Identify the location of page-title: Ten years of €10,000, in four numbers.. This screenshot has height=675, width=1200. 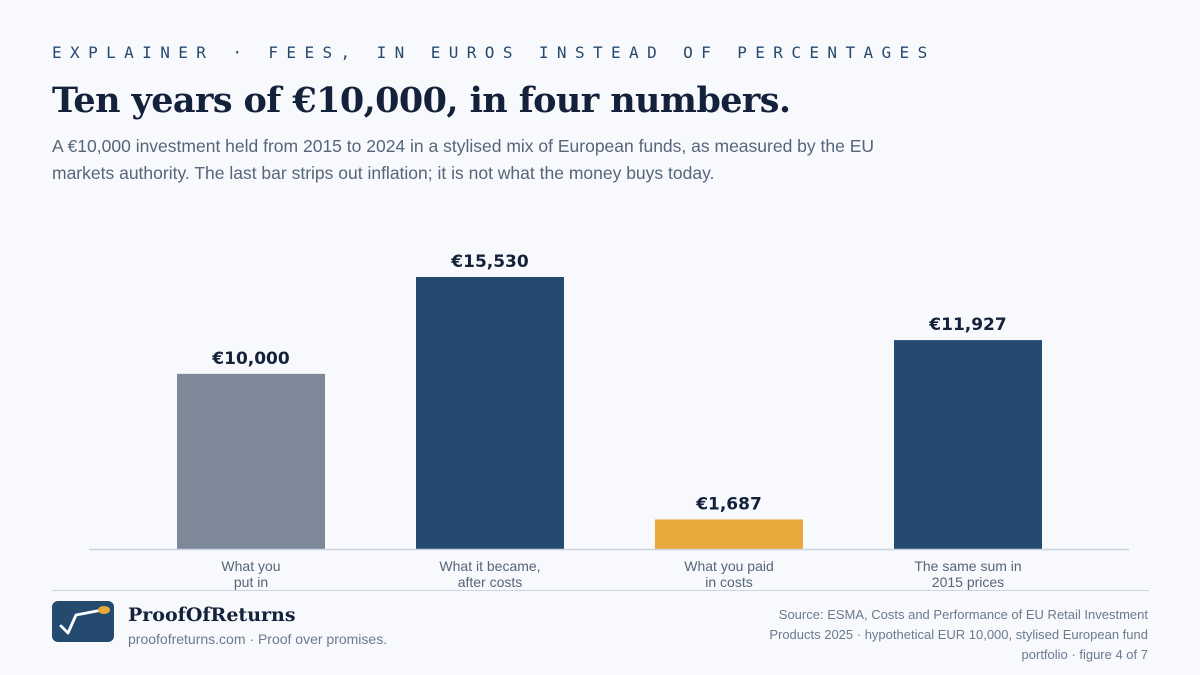
(421, 100).